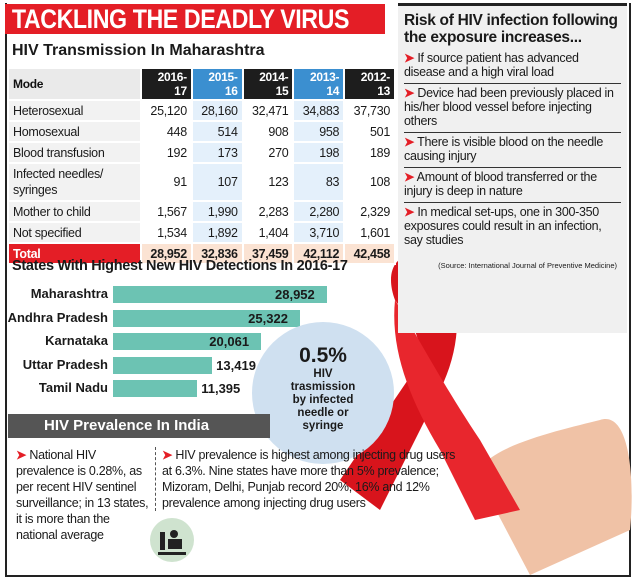 This screenshot has height=582, width=635. What do you see at coordinates (369, 232) in the screenshot?
I see `table-cell: 1,601` at bounding box center [369, 232].